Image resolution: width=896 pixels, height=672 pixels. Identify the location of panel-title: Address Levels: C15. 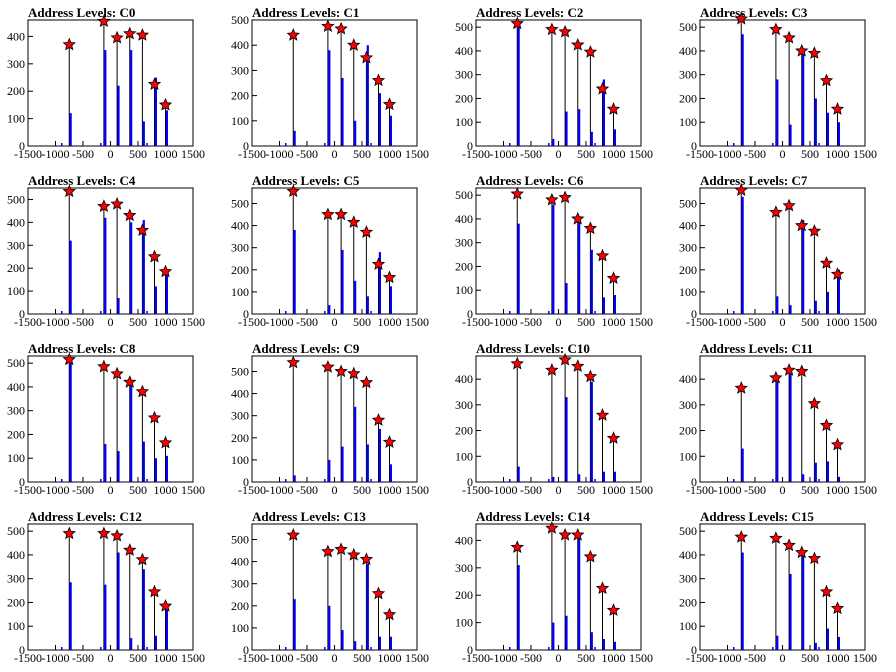
(757, 516).